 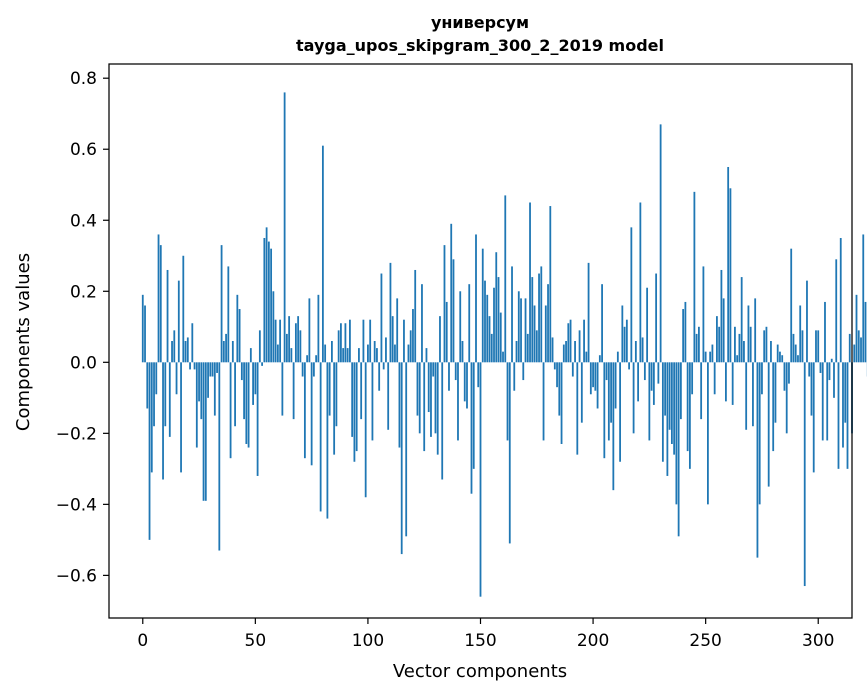 I want to click on x-tick-label-300: 300, so click(x=818, y=641).